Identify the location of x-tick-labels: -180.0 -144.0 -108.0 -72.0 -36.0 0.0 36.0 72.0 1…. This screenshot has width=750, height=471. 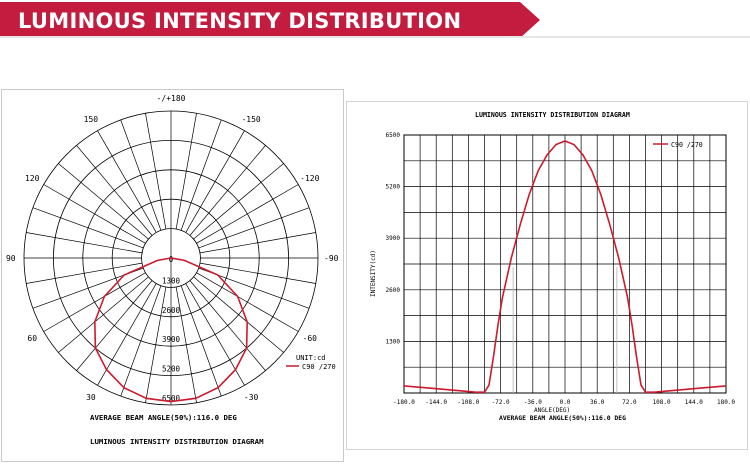
(564, 402).